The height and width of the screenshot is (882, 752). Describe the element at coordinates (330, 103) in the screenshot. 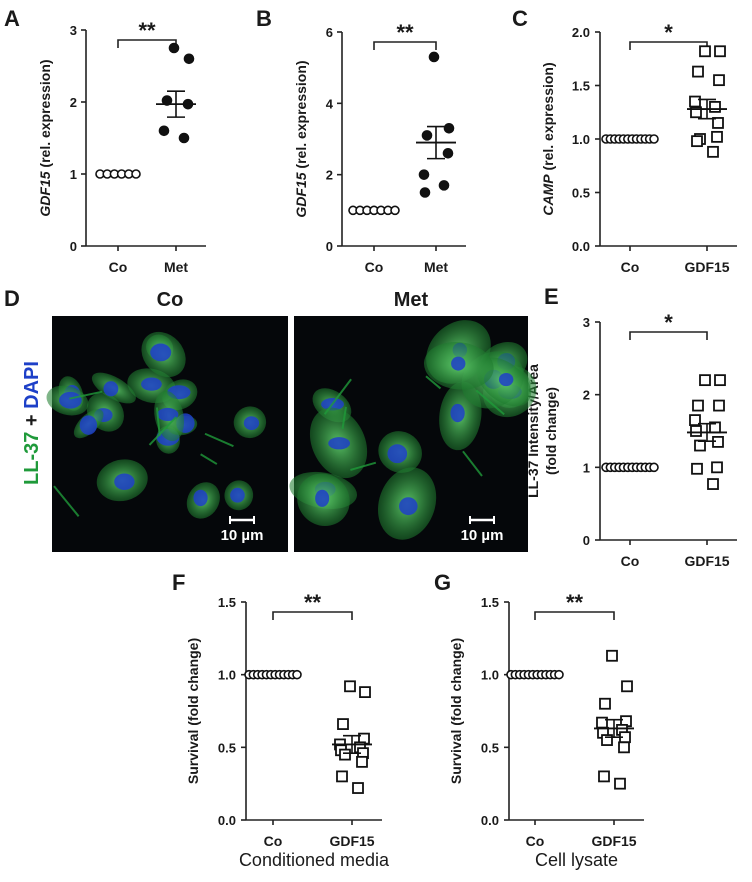

I see `y-tick-label: 4` at that location.